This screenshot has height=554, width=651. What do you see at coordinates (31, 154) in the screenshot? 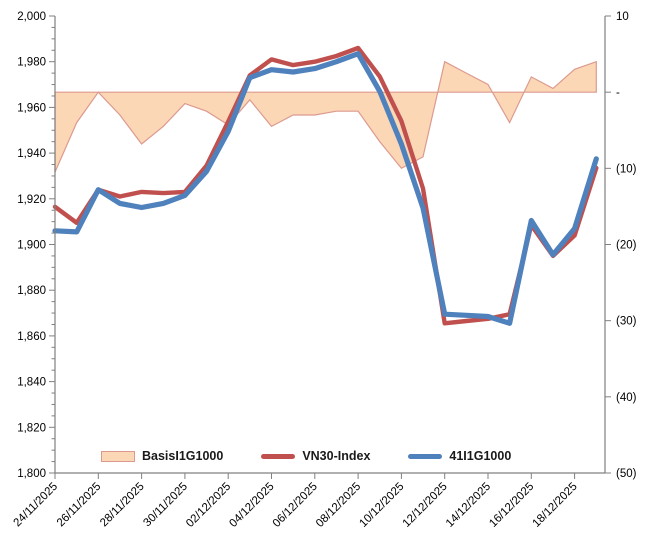
I see `left-axis-tick-label: 1,940` at bounding box center [31, 154].